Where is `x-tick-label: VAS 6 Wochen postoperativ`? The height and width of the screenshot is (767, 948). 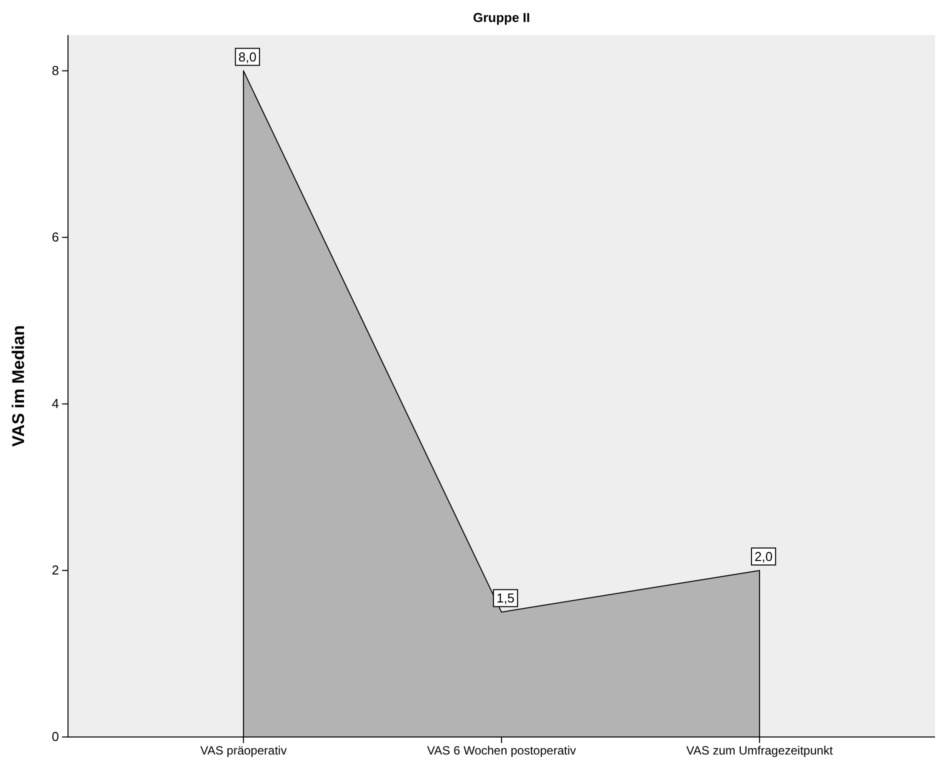
x-tick-label: VAS 6 Wochen postoperativ is located at coordinates (501, 751).